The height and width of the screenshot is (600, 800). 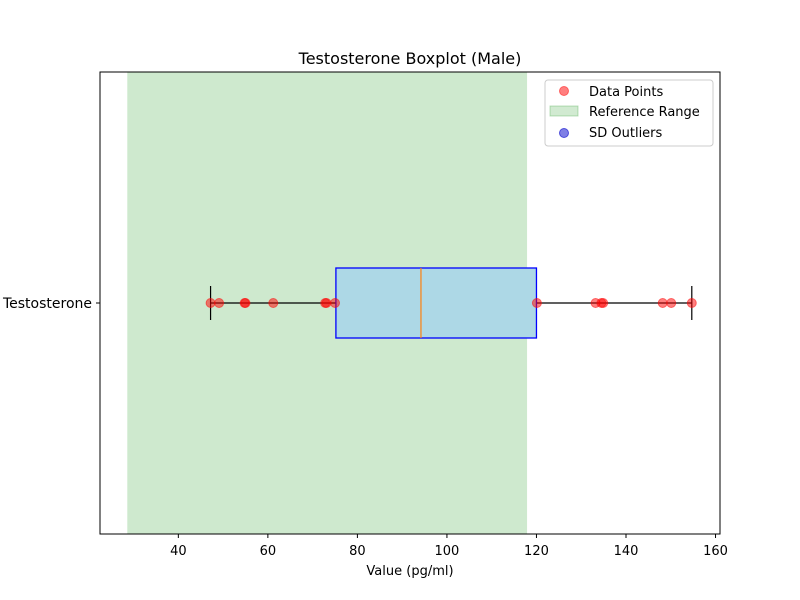 I want to click on legend-reference-range-patch, so click(x=564, y=111).